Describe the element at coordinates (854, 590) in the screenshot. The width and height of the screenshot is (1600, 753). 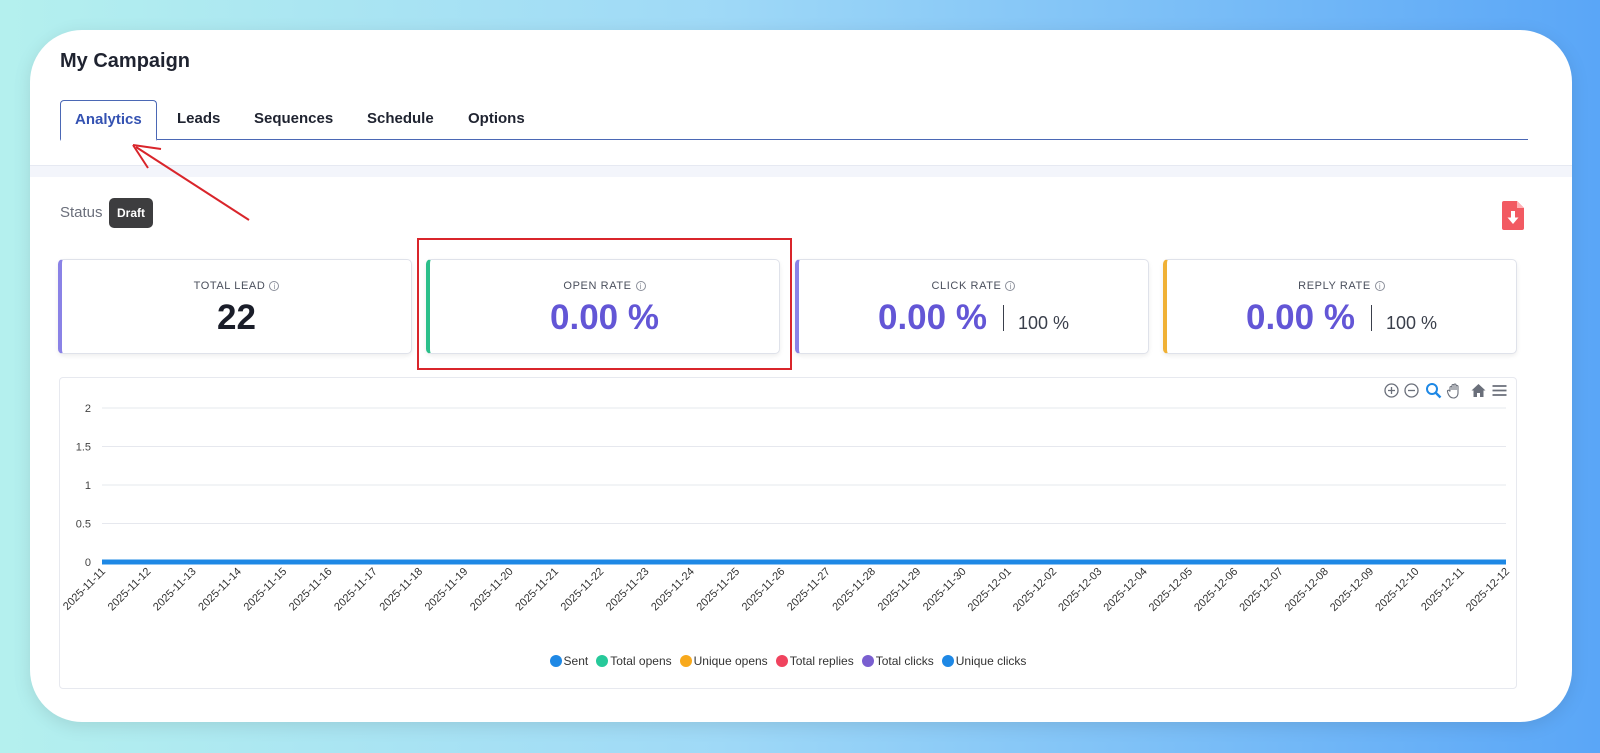
I see `x-tick-label: 2025-11-28` at that location.